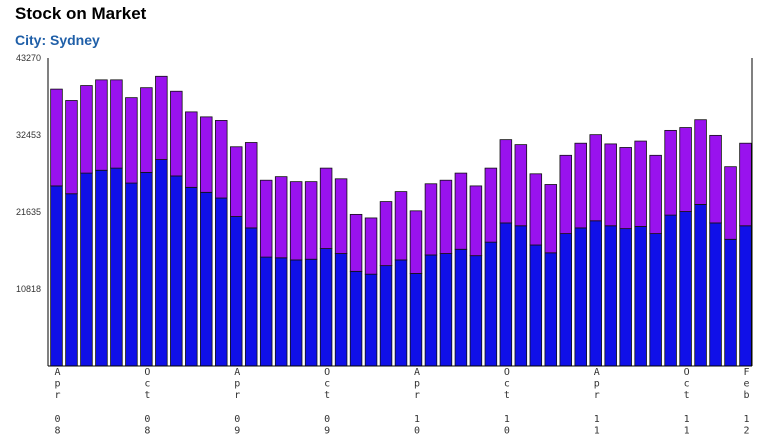 The width and height of the screenshot is (774, 448). What do you see at coordinates (81, 13) in the screenshot?
I see `chart-title: Stock on Market` at bounding box center [81, 13].